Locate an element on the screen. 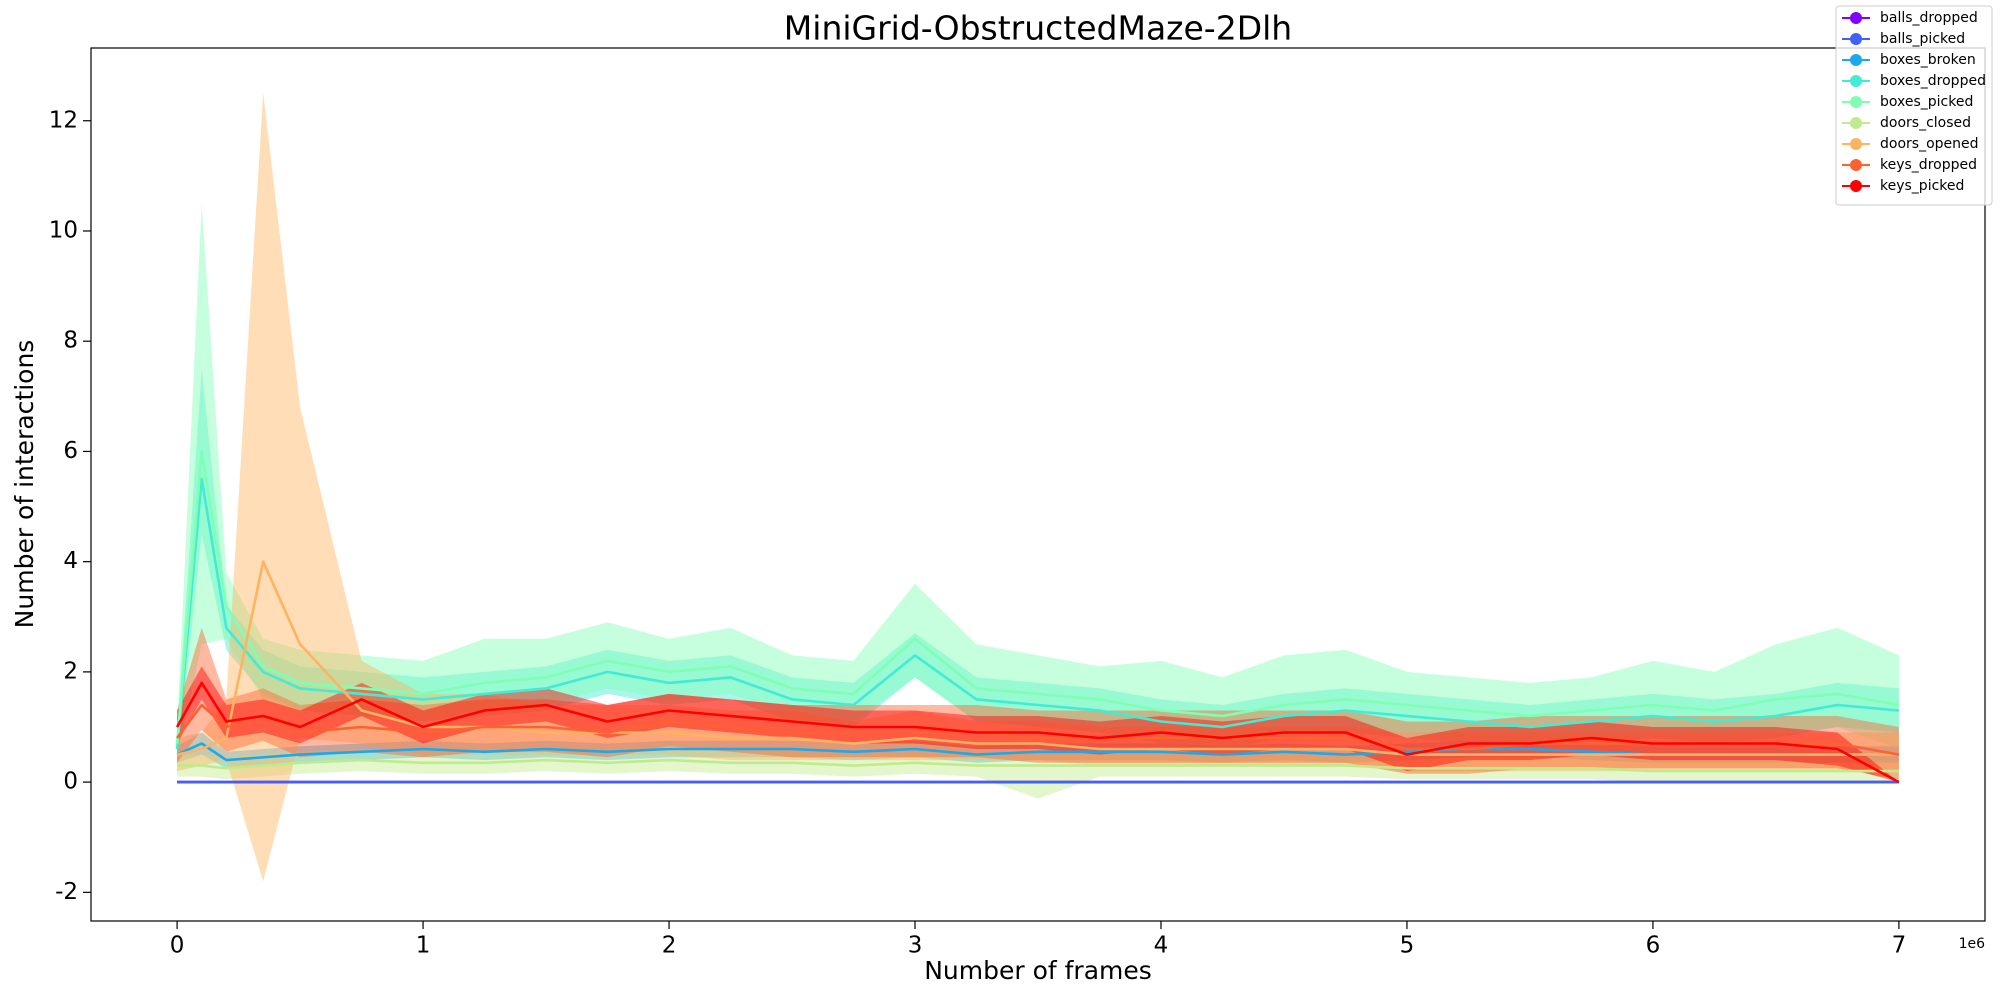 Image resolution: width=2000 pixels, height=1000 pixels. x-tick-label: 5 is located at coordinates (1407, 946).